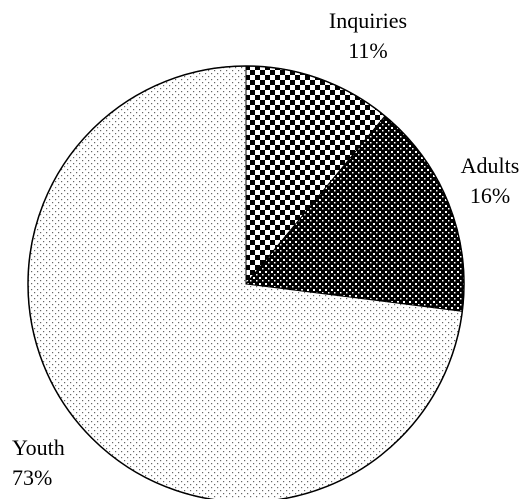  What do you see at coordinates (38, 447) in the screenshot?
I see `slice-label-youth: Youth` at bounding box center [38, 447].